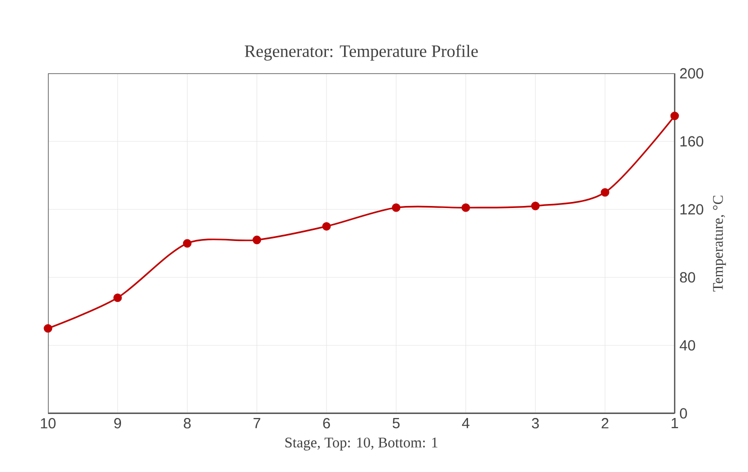  I want to click on x-tick-label: 9, so click(118, 423).